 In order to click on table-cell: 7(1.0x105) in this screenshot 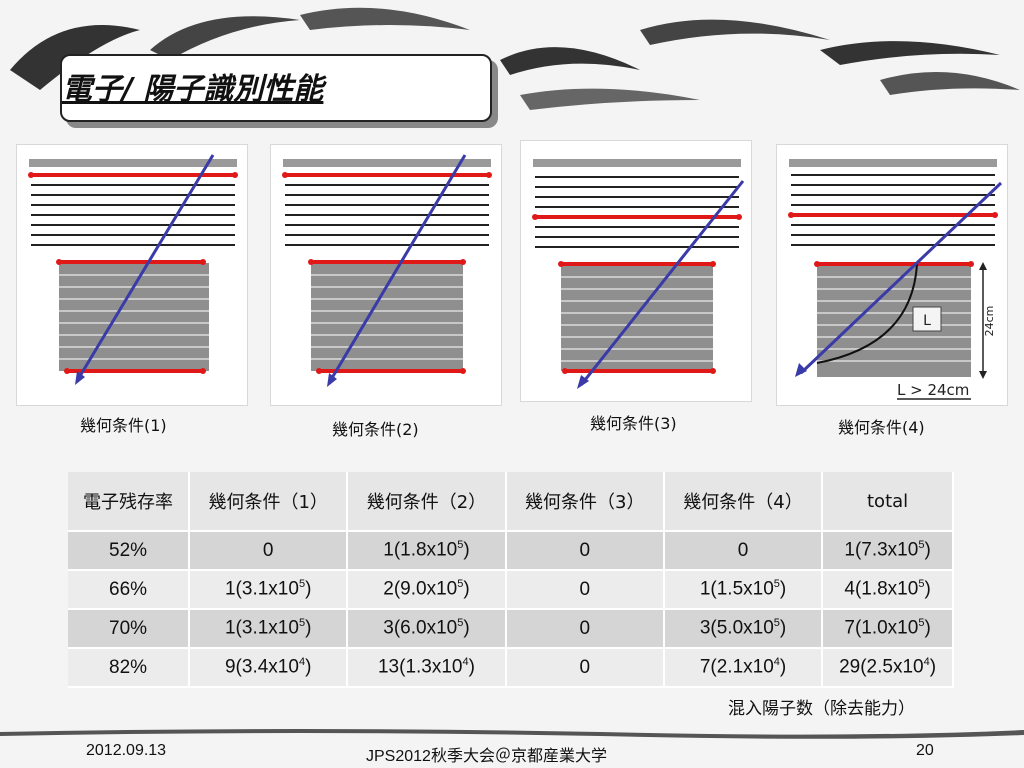, I will do `click(888, 629)`.